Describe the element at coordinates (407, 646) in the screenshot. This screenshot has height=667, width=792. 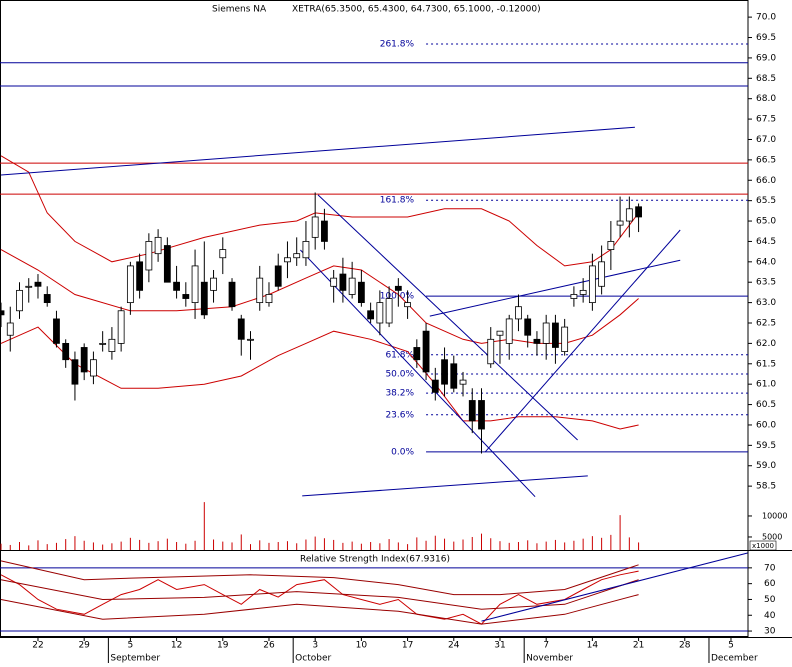
I see `x-tick-label: 17` at that location.